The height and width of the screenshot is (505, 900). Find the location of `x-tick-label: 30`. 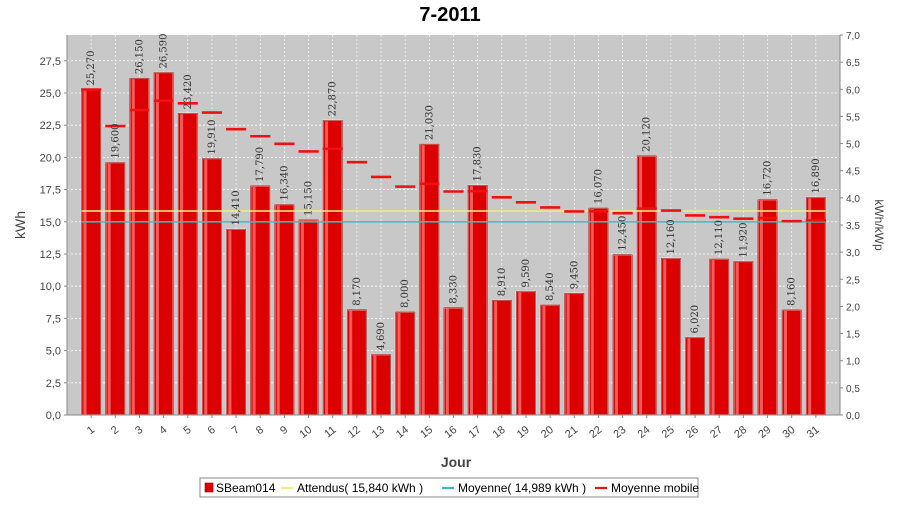

x-tick-label: 30 is located at coordinates (788, 432).